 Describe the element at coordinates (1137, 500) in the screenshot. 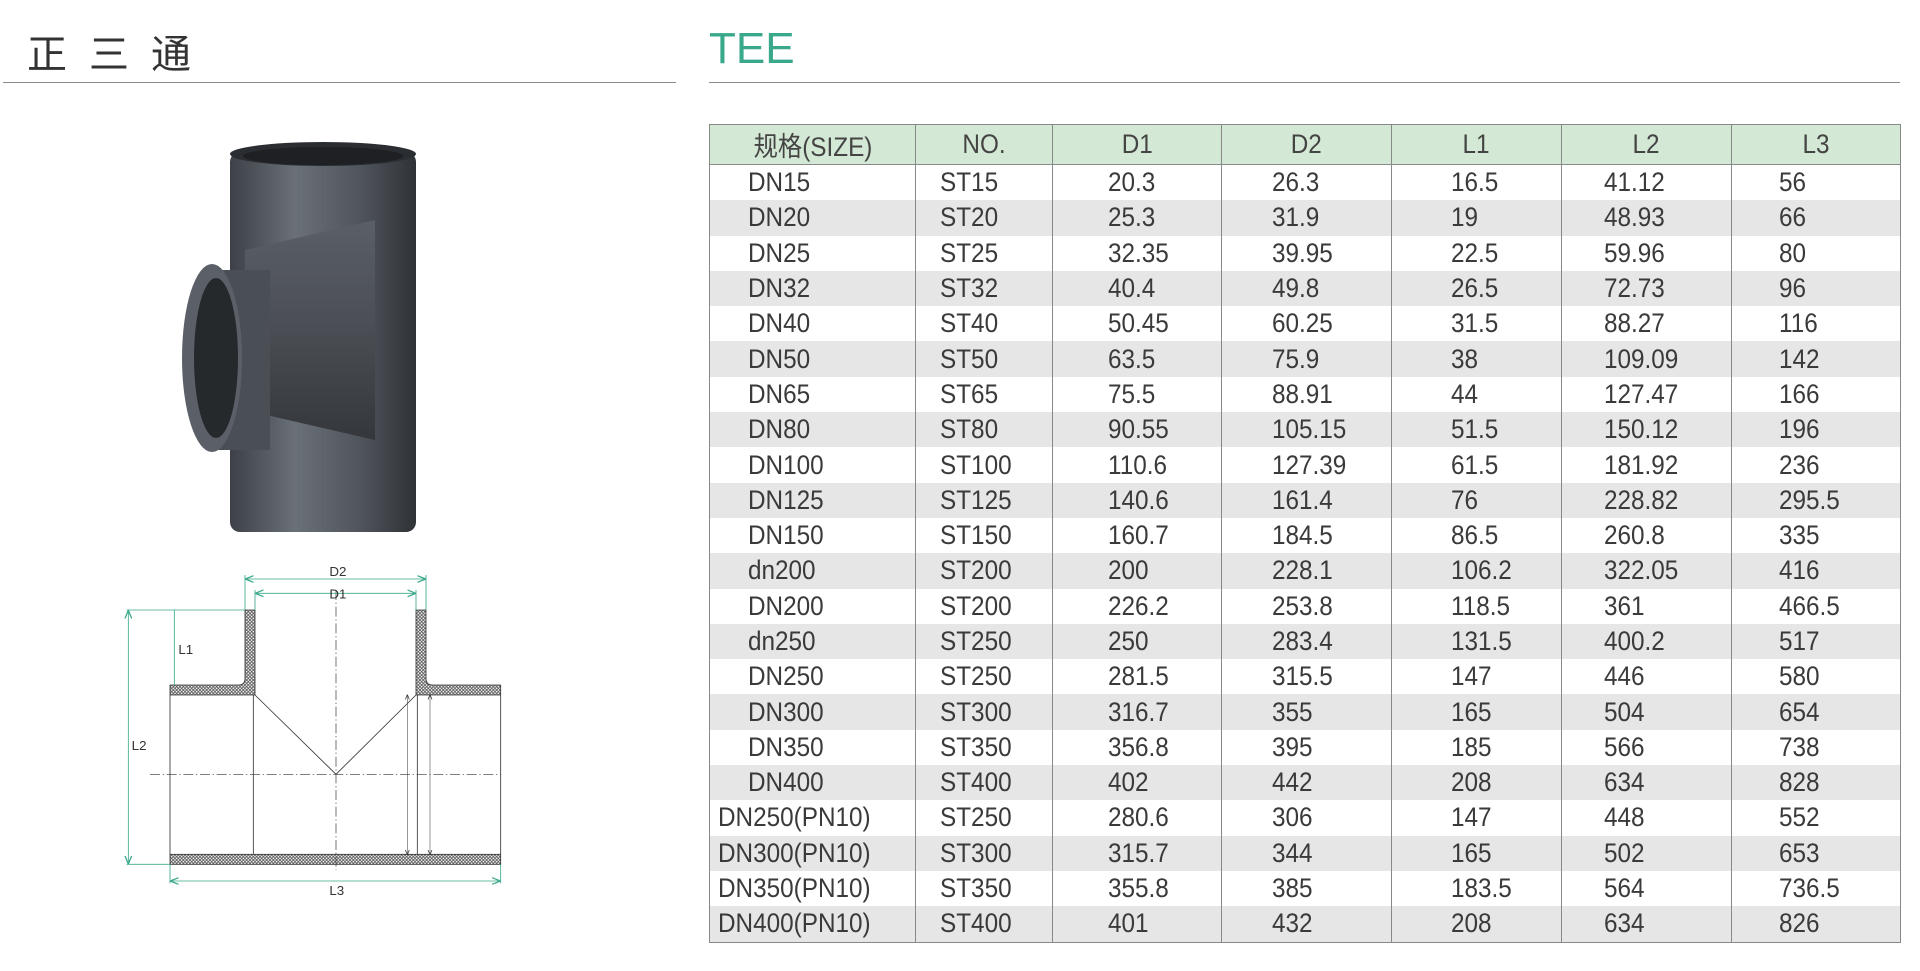

I see `cell-d1: 140.6` at that location.